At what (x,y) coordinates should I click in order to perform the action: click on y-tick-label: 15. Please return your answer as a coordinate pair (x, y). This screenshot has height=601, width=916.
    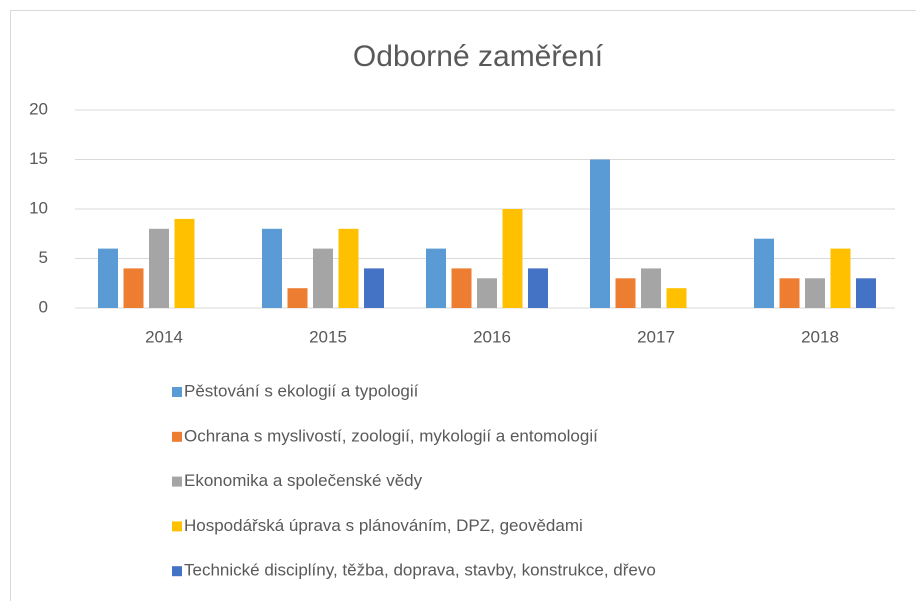
    Looking at the image, I should click on (38, 158).